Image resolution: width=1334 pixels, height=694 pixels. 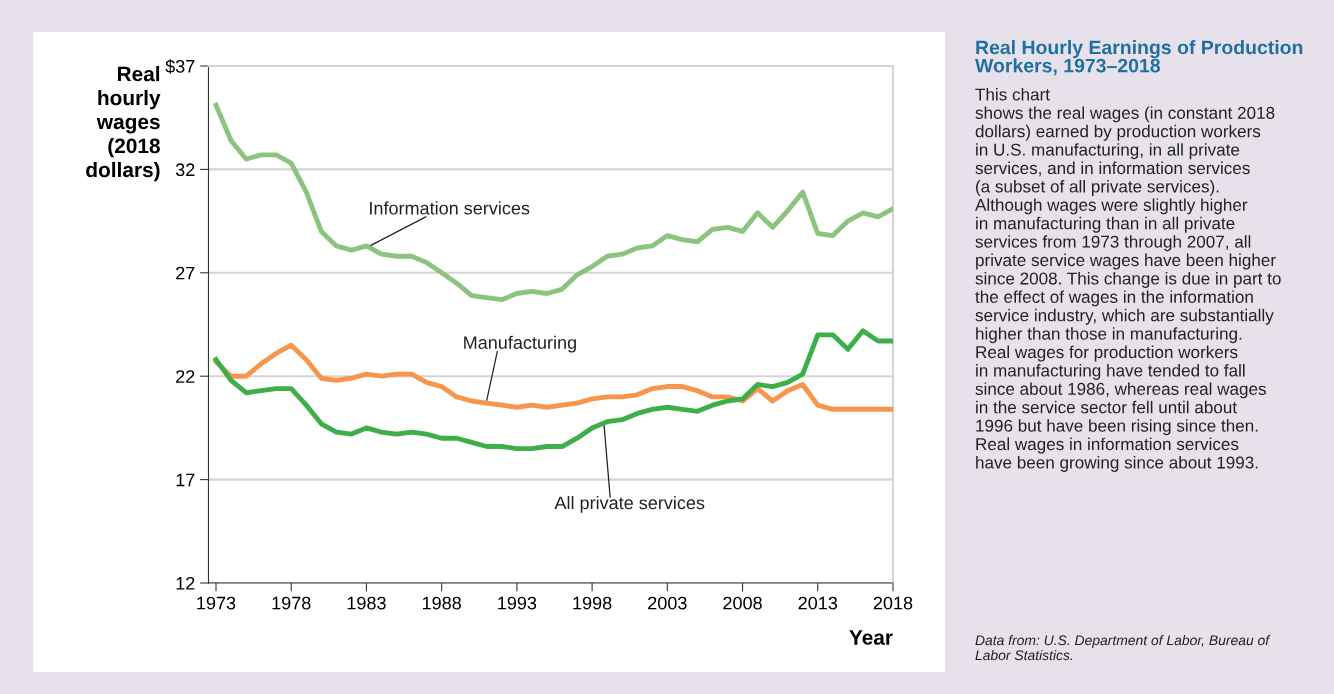 I want to click on text: Data from: U.S. Department of Labor, Bureau of Labor Statistics., so click(x=1123, y=648).